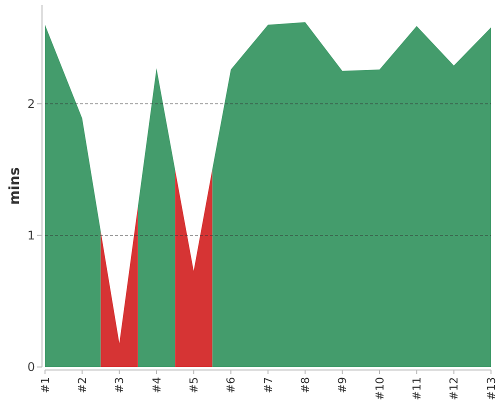 This screenshot has height=400, width=500. I want to click on x-tick-label: #10, so click(379, 388).